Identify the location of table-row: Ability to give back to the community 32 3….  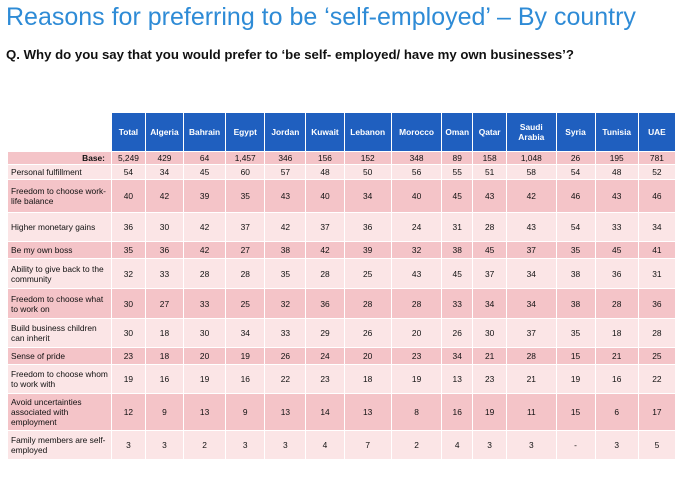
(342, 273).